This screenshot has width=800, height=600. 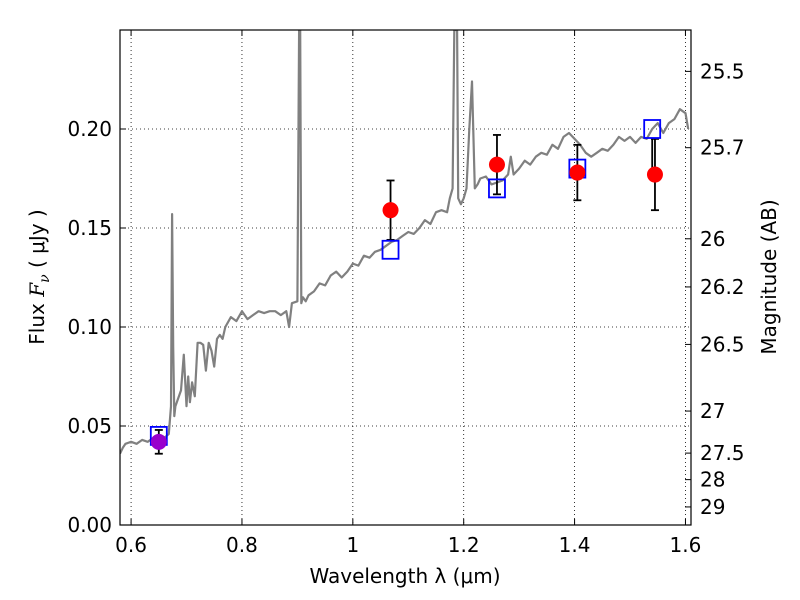 I want to click on x-tick-label: 1, so click(x=352, y=545).